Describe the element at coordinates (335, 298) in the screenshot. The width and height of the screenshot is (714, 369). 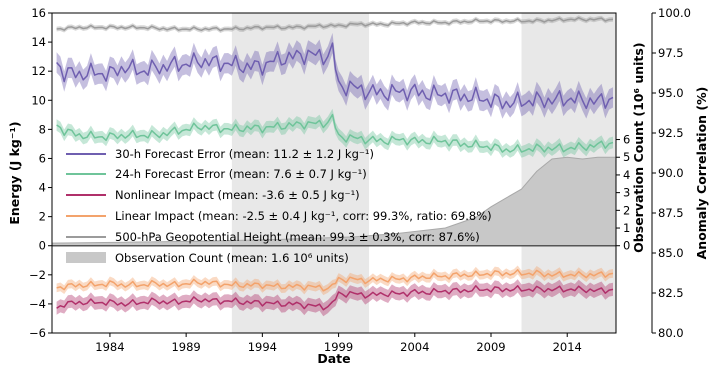
I see `nonlinear-line` at that location.